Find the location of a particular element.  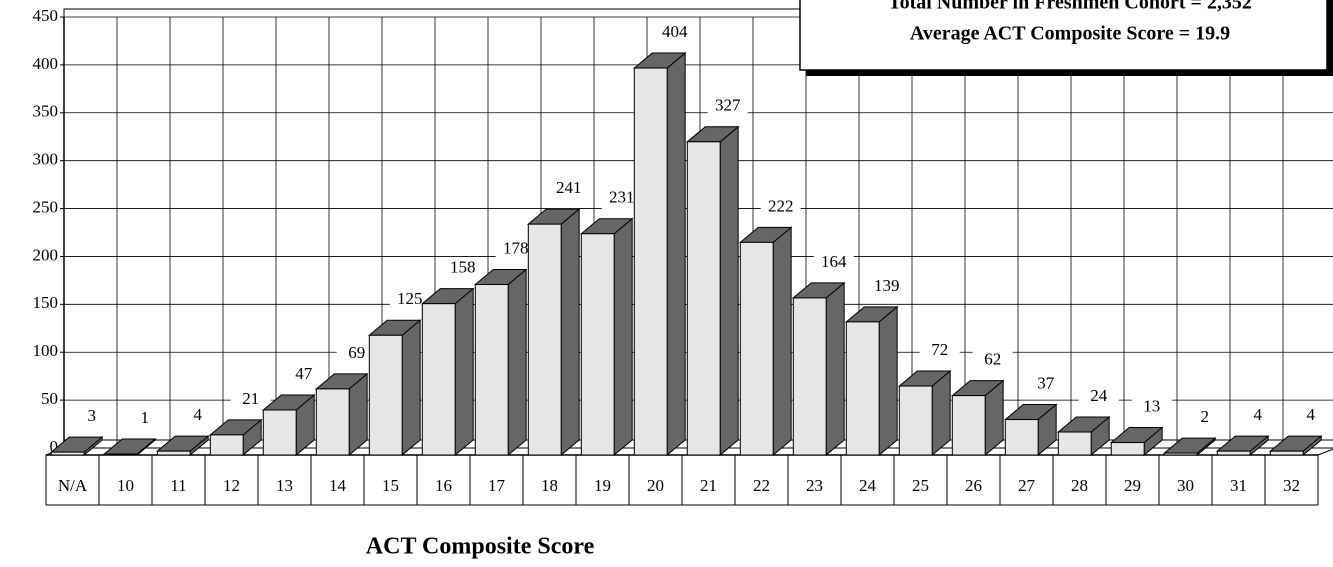

value-label: 1 is located at coordinates (144, 417).